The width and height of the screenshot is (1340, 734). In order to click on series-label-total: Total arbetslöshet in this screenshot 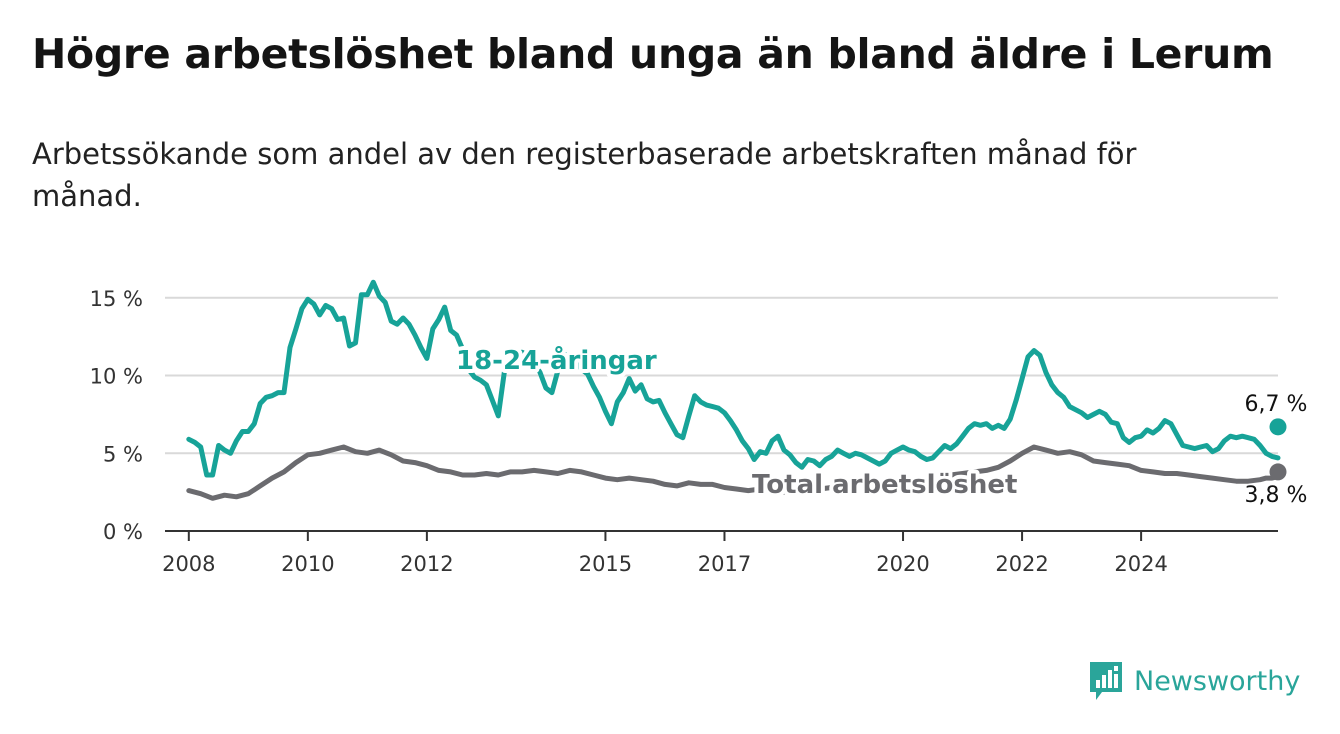, I will do `click(884, 485)`.